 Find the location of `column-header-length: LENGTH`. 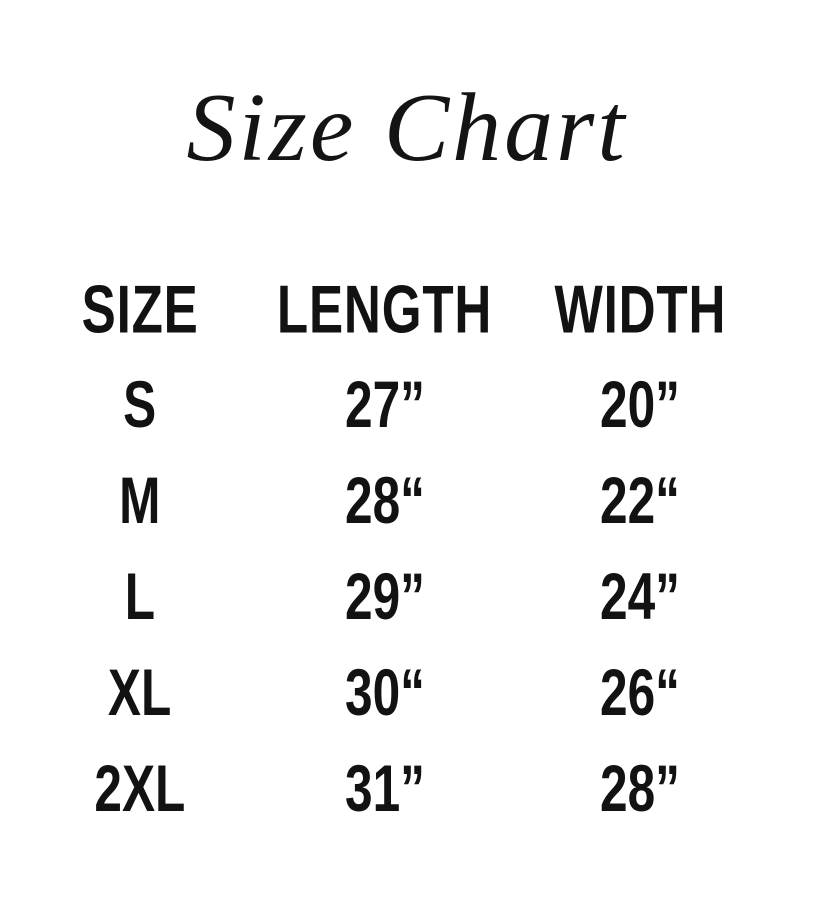

column-header-length: LENGTH is located at coordinates (385, 309).